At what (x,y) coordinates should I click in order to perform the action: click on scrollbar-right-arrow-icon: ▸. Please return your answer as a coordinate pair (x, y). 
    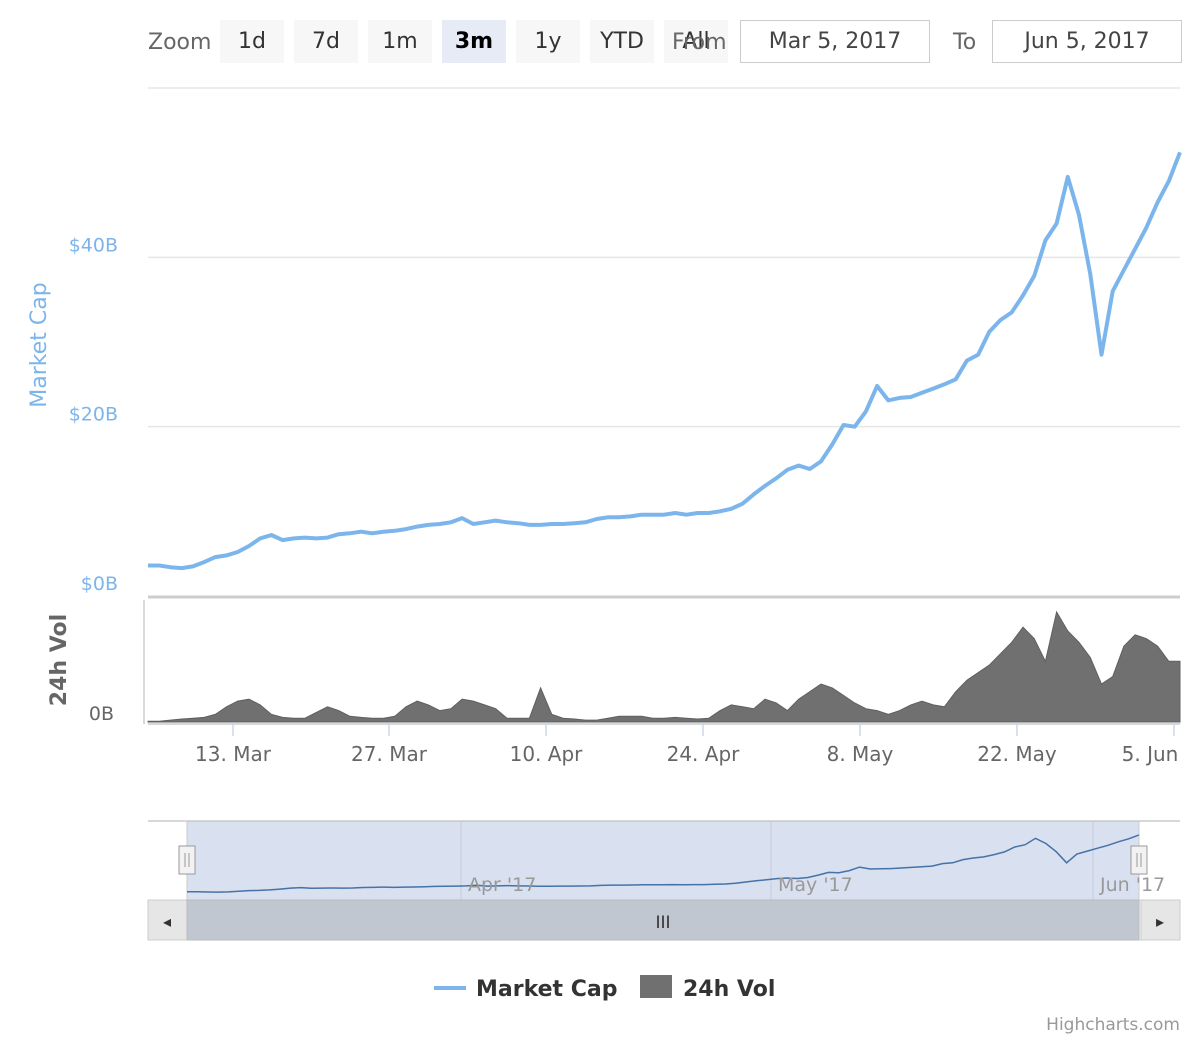
    Looking at the image, I should click on (1160, 921).